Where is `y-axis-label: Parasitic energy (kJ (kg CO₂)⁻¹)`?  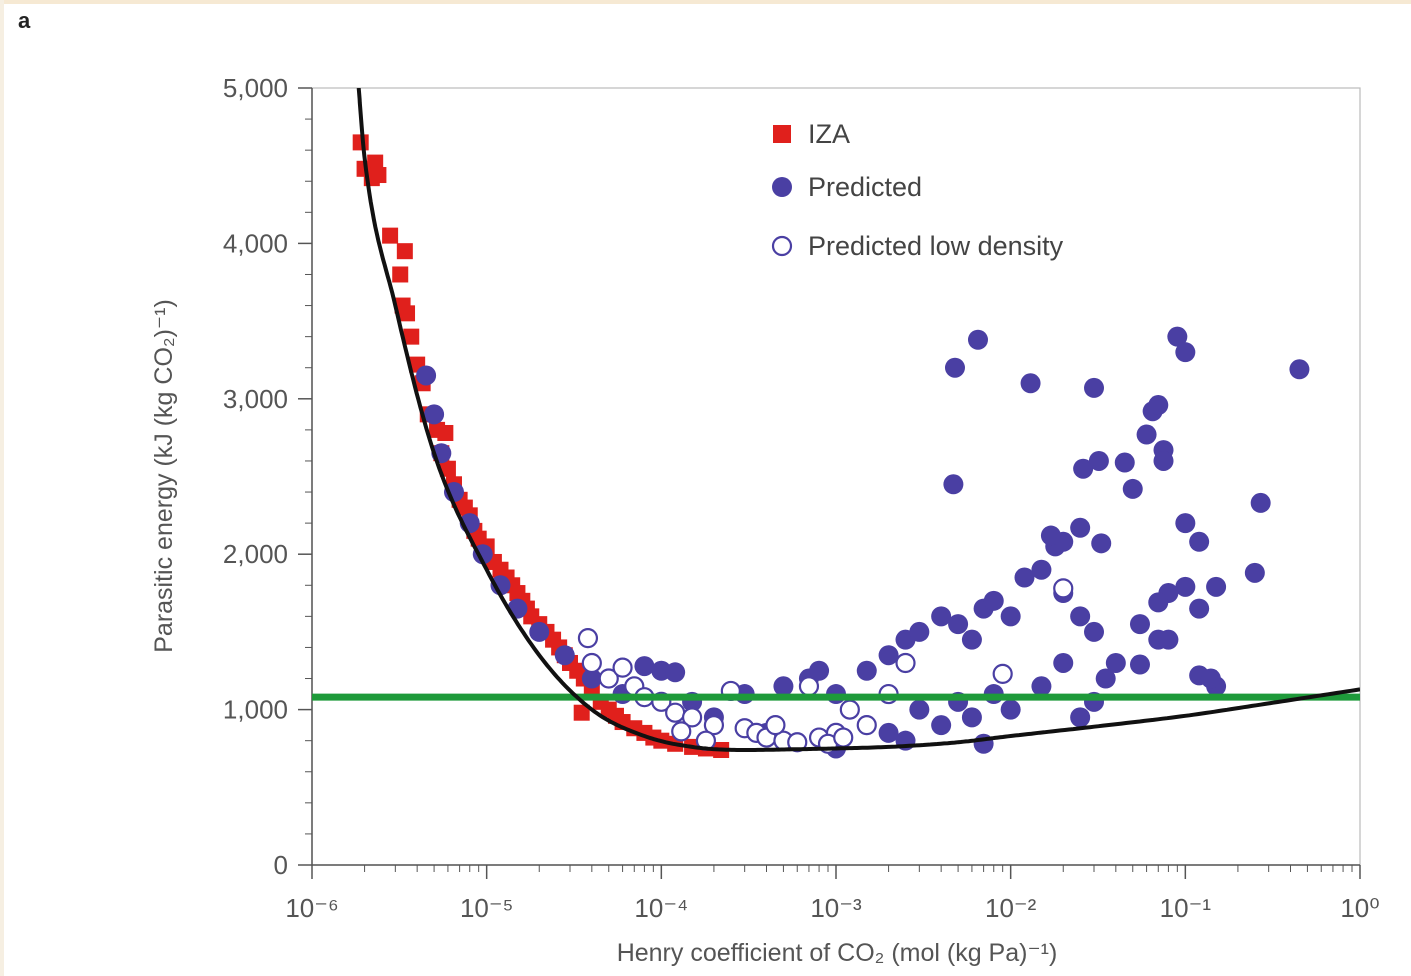 y-axis-label: Parasitic energy (kJ (kg CO₂)⁻¹) is located at coordinates (164, 476).